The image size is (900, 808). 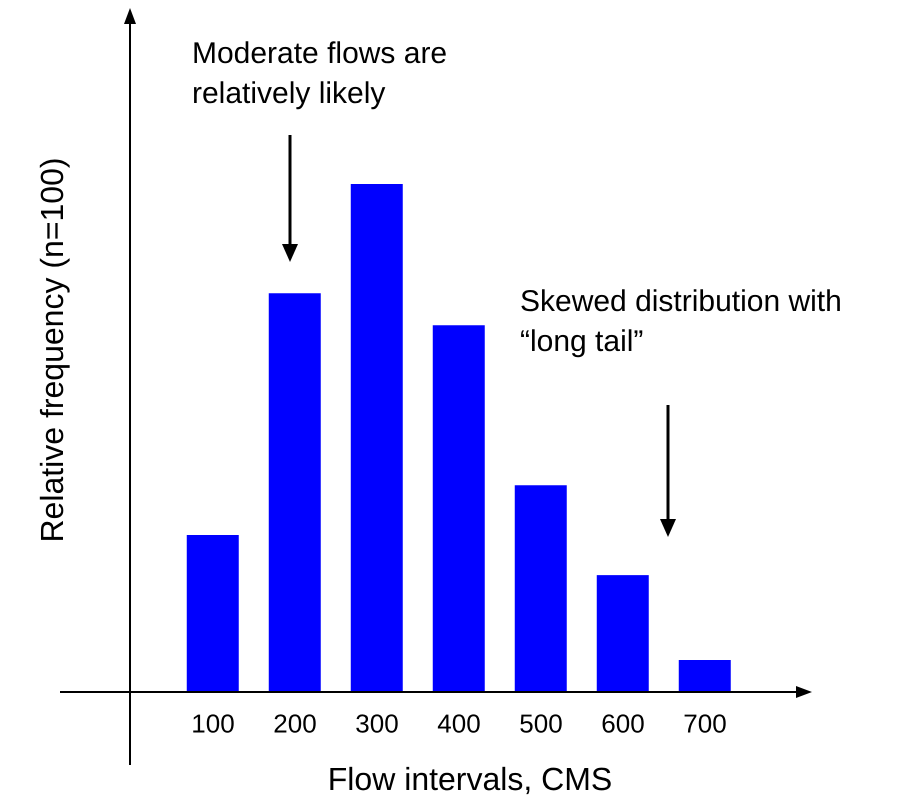 What do you see at coordinates (213, 723) in the screenshot?
I see `x-tick-label: 100` at bounding box center [213, 723].